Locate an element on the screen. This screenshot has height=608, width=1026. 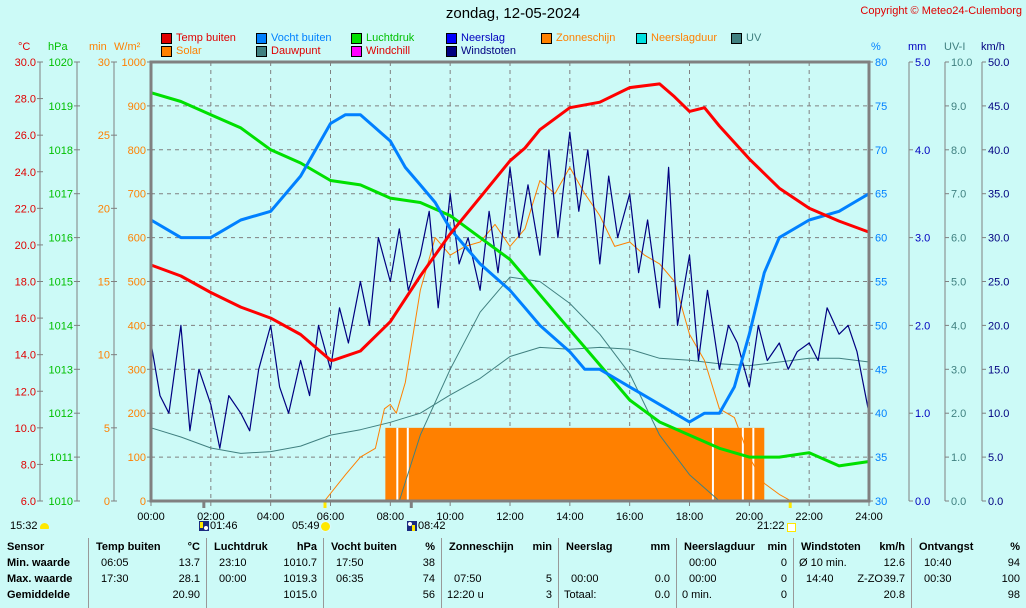
table-header-unit: mm is located at coordinates (660, 547).